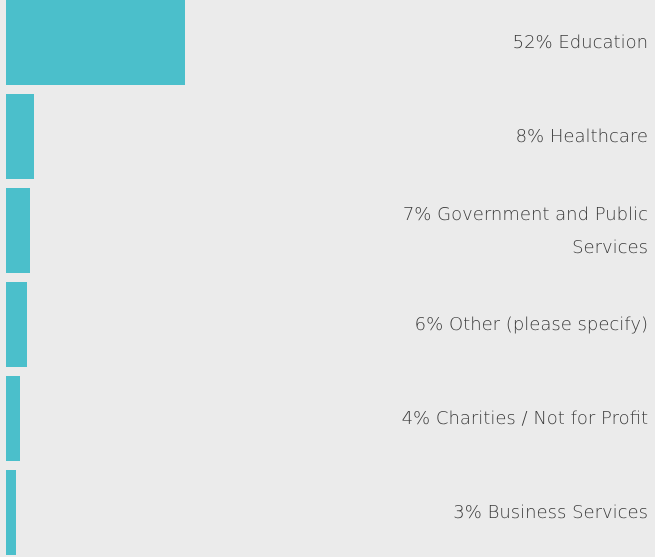 This screenshot has width=655, height=557. What do you see at coordinates (498, 42) in the screenshot?
I see `bar-label: 52% Education` at bounding box center [498, 42].